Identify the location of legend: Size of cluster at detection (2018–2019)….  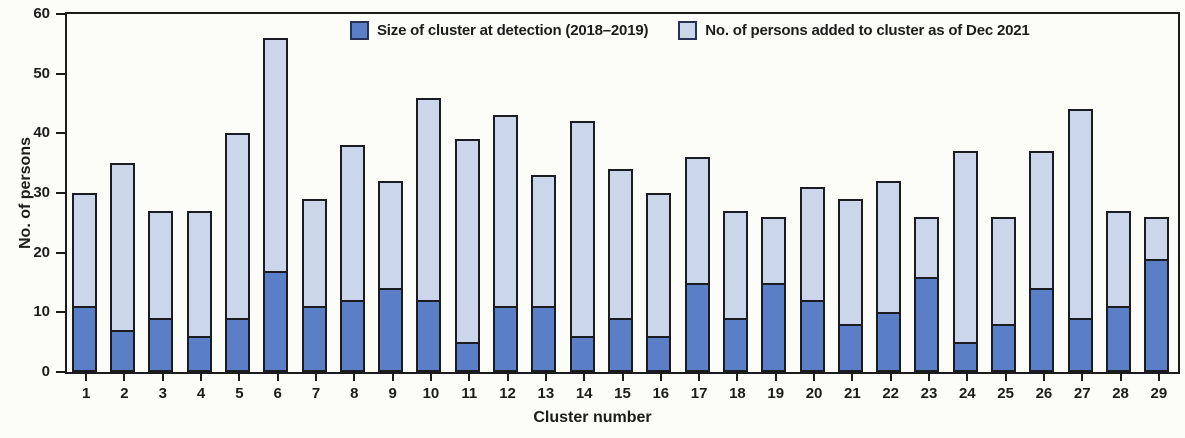
(690, 30).